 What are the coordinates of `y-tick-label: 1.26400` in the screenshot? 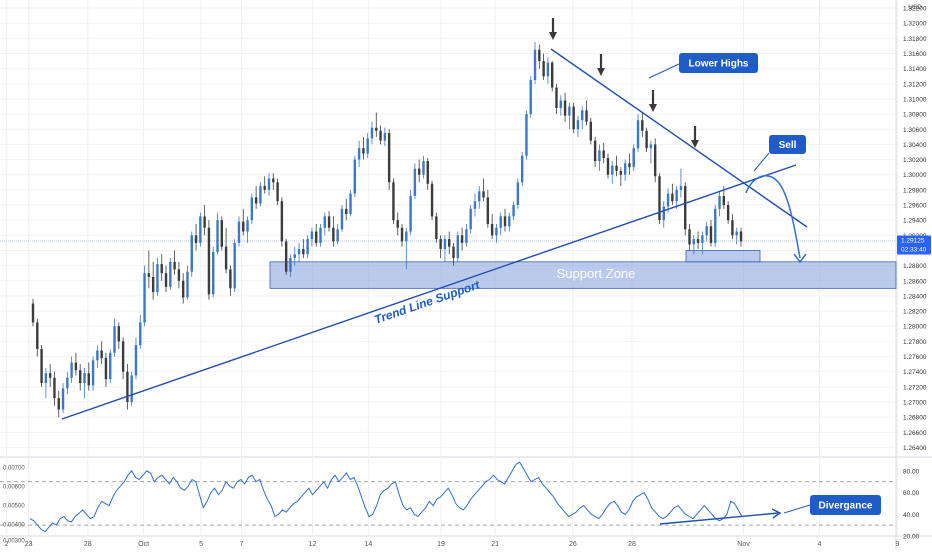 It's located at (915, 448).